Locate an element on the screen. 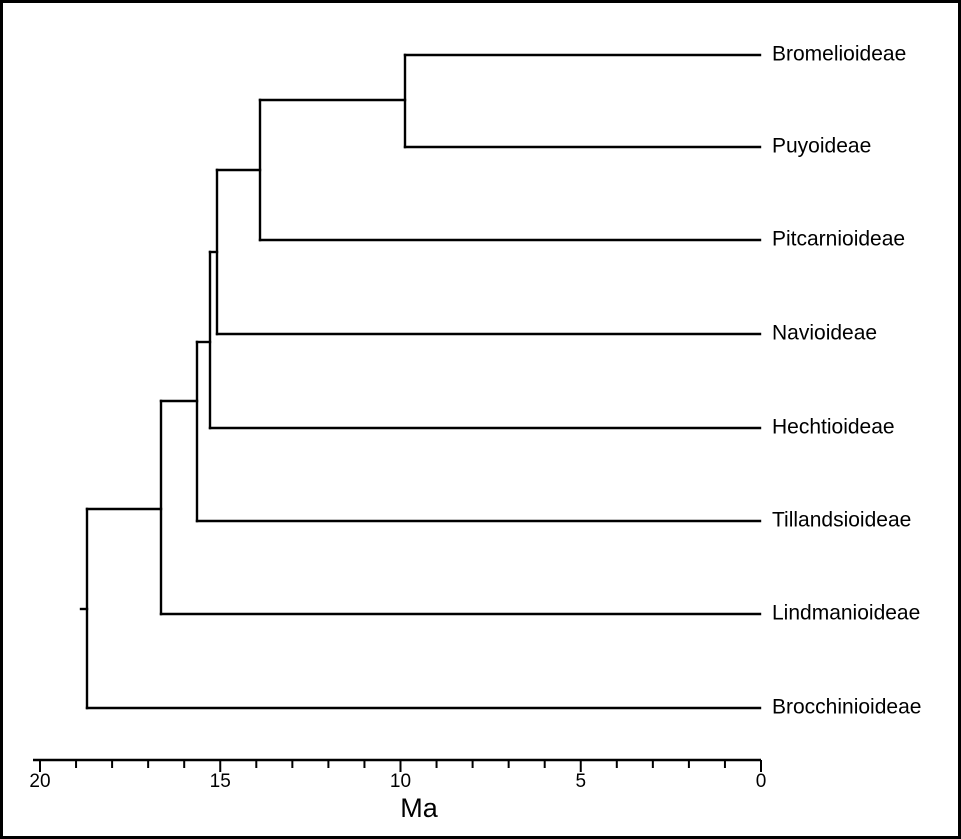 This screenshot has height=839, width=961. taxon-label-bromelioideae: Bromelioideae is located at coordinates (839, 54).